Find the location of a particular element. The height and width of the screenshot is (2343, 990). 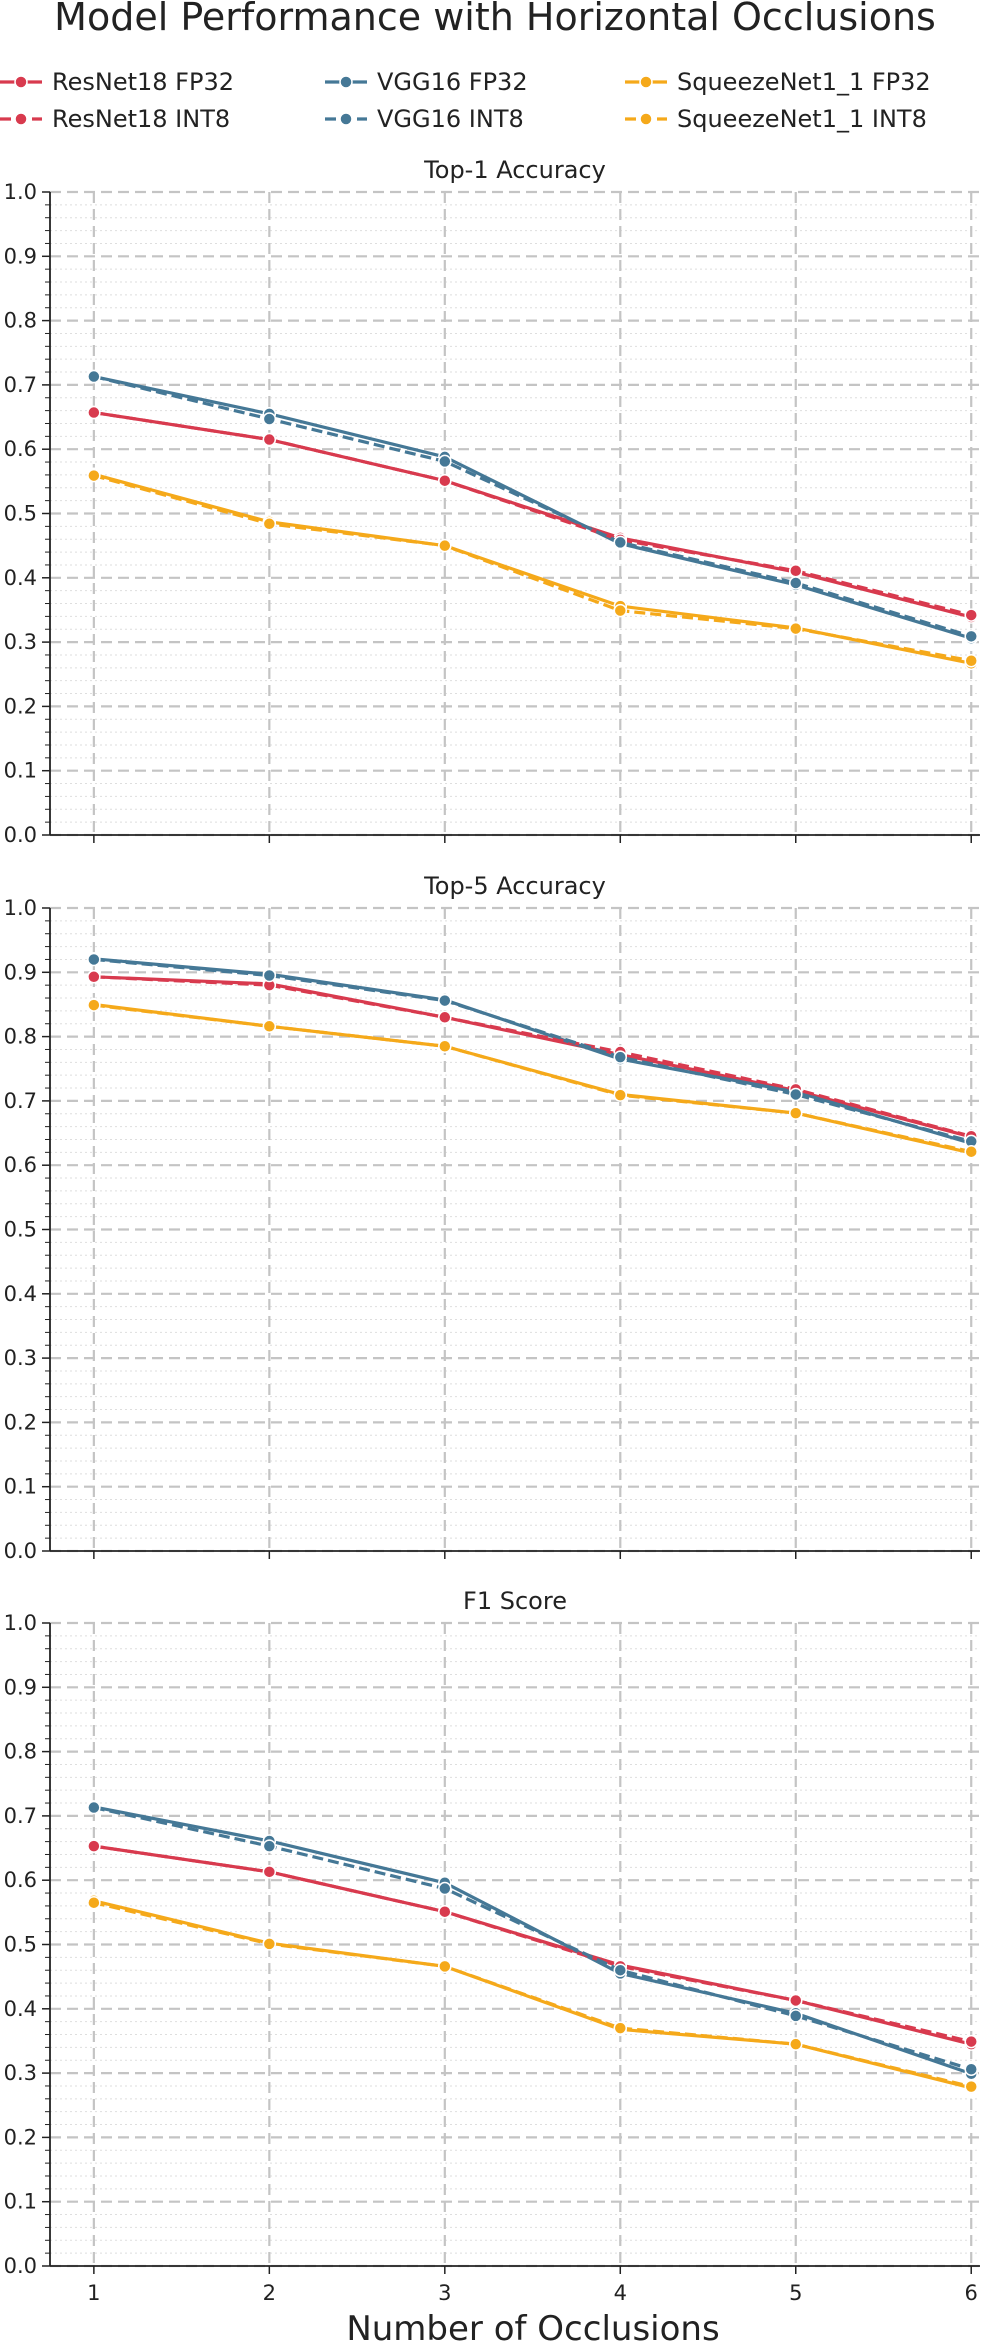

legend-entry: SqueezeNet1_1 INT8 is located at coordinates (776, 119).